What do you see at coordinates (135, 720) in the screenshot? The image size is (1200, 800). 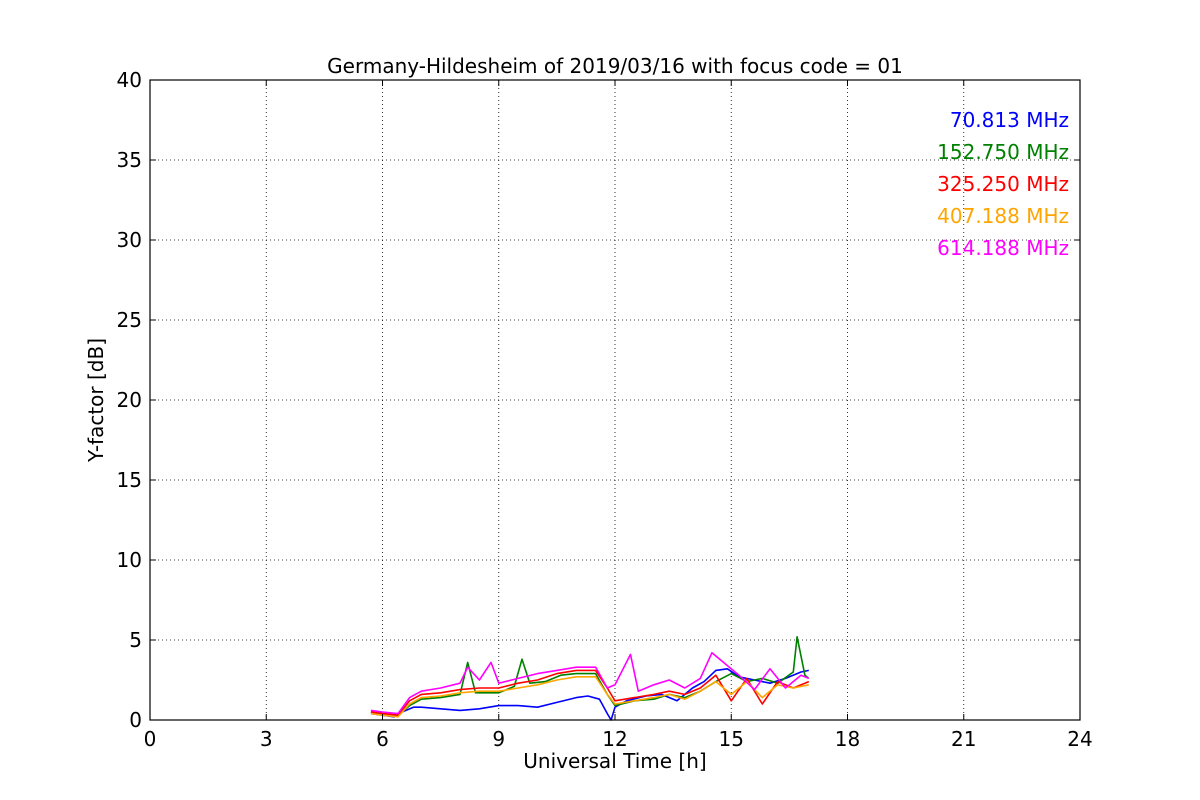 I see `y-tick-label: 0` at bounding box center [135, 720].